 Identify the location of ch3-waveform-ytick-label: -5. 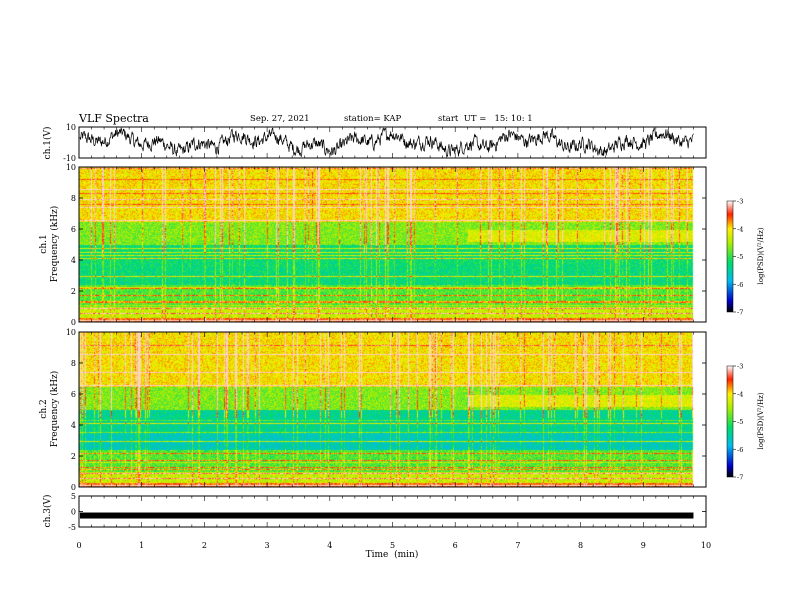
(72, 527).